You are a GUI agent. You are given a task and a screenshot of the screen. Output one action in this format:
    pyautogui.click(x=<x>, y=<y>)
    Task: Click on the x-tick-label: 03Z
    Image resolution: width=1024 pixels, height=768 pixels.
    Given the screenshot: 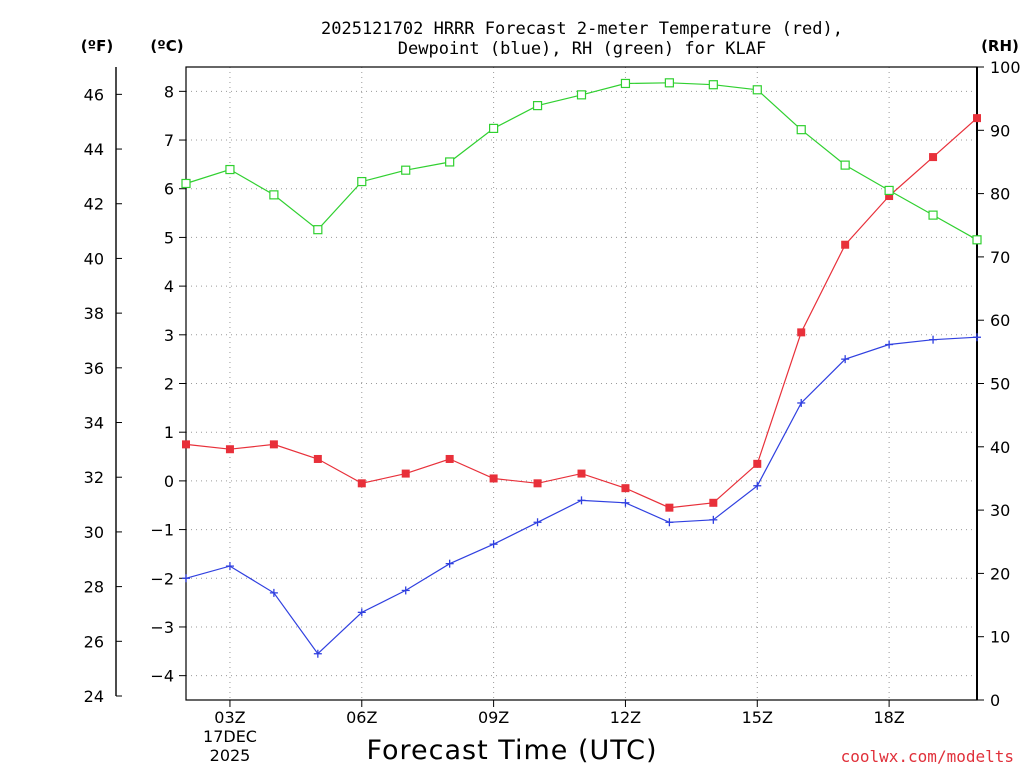 What is the action you would take?
    pyautogui.click(x=229, y=717)
    